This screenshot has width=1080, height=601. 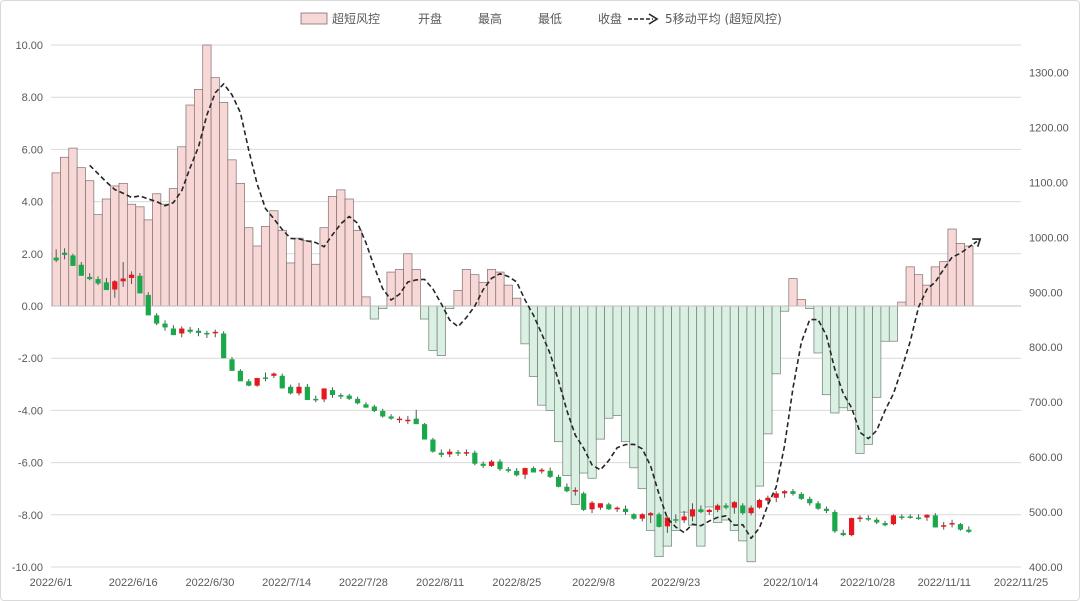 I want to click on y-left-tick-label: -2.00, so click(x=30, y=359).